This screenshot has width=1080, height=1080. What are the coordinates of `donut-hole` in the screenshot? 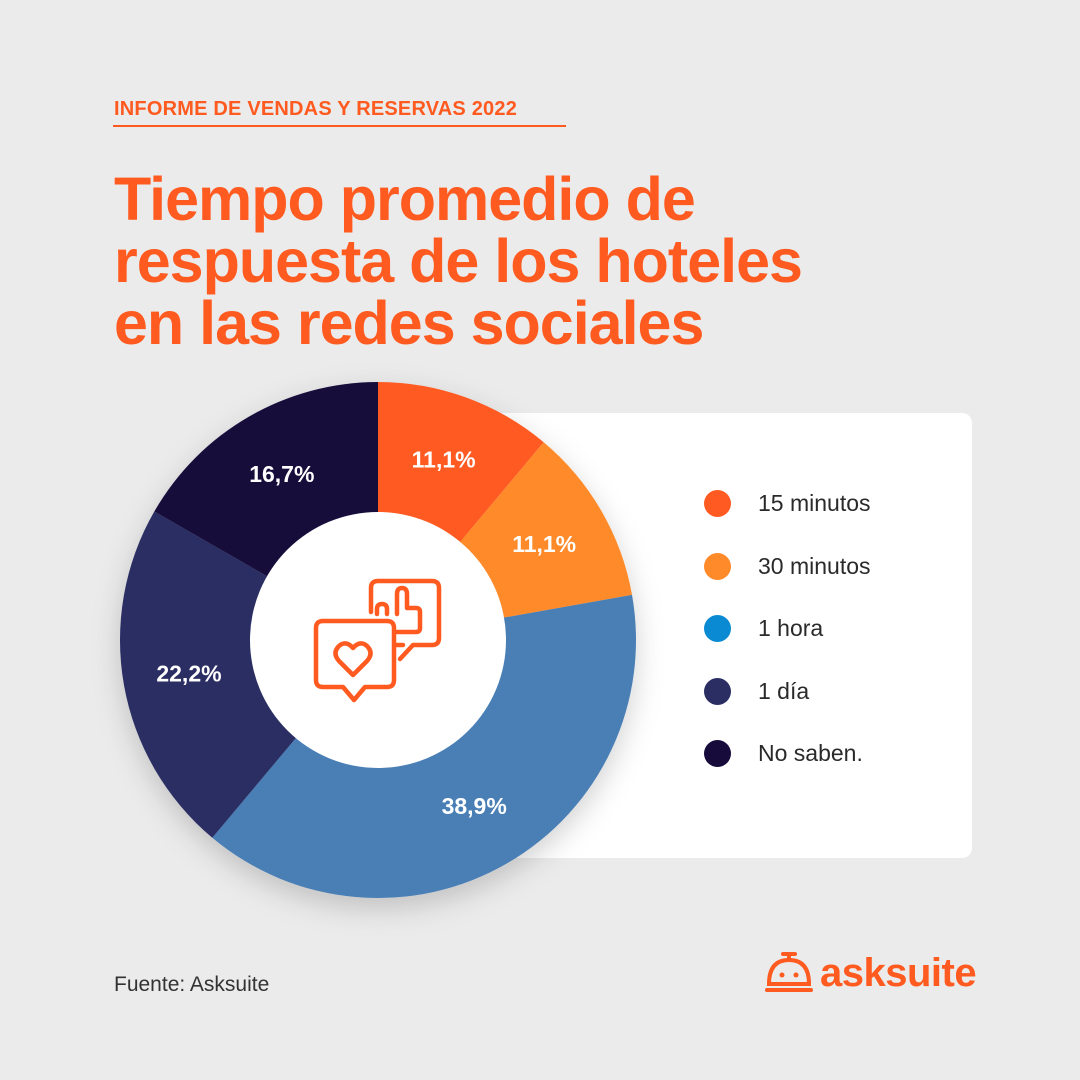 It's located at (378, 640).